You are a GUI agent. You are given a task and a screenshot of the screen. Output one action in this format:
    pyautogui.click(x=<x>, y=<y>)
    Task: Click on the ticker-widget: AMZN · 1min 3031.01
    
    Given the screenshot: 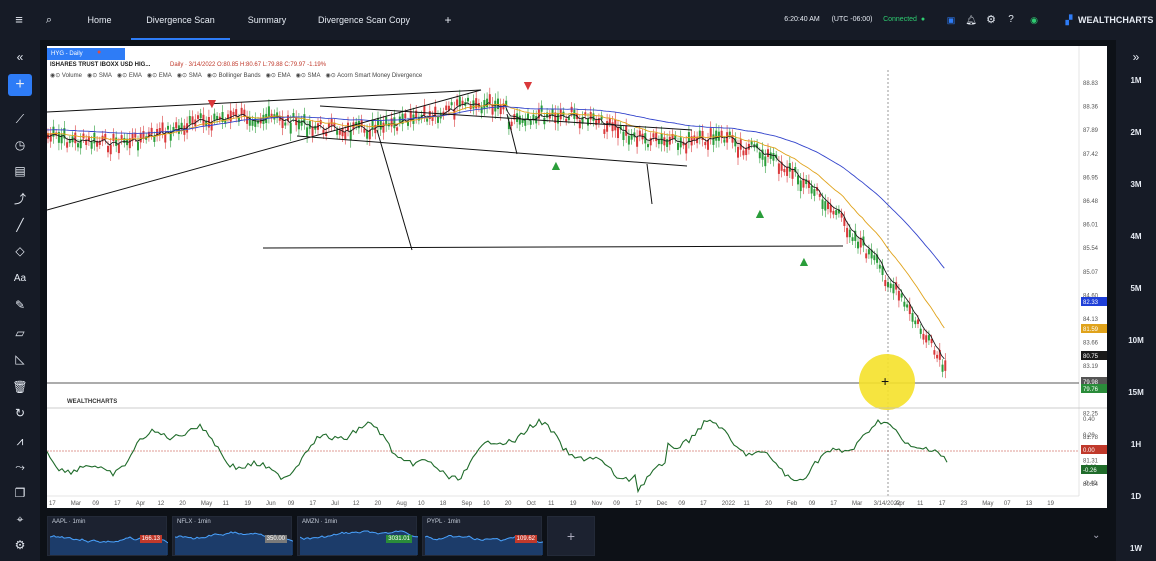 What is the action you would take?
    pyautogui.click(x=357, y=536)
    